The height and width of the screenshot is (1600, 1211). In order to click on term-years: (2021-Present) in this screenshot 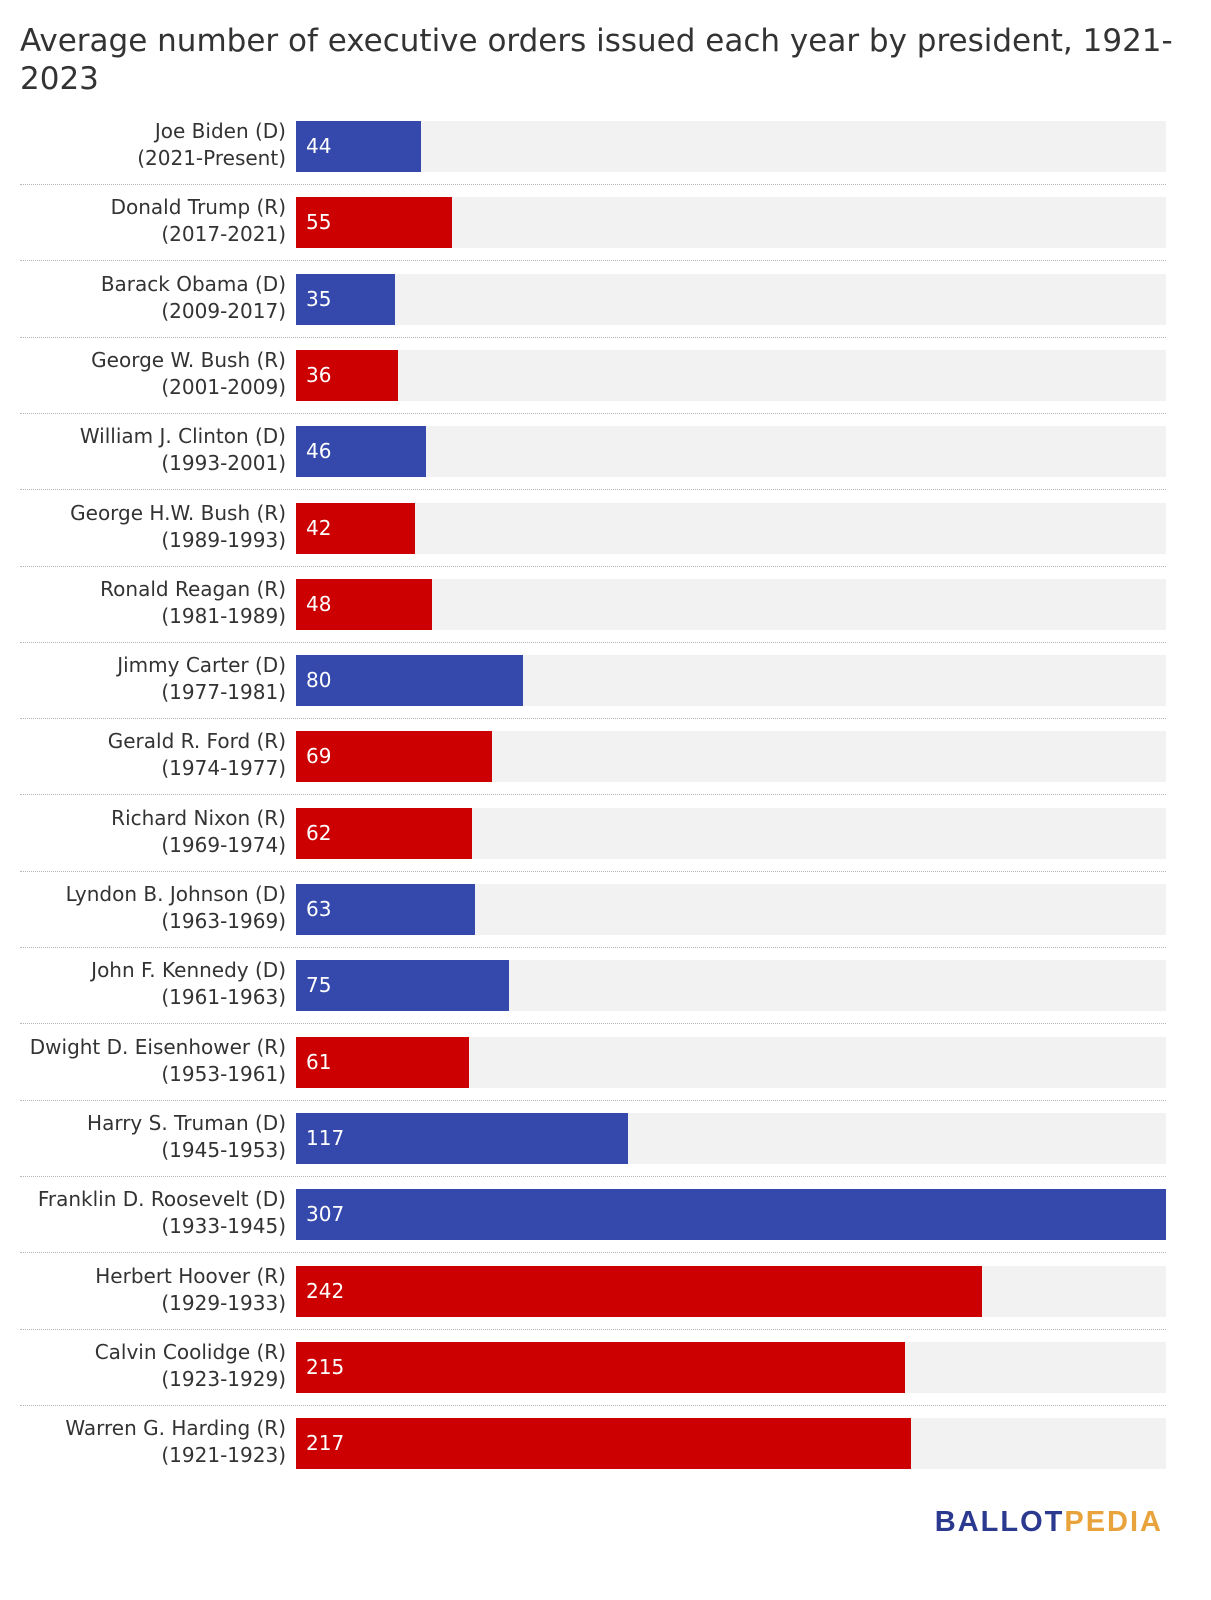, I will do `click(211, 158)`.